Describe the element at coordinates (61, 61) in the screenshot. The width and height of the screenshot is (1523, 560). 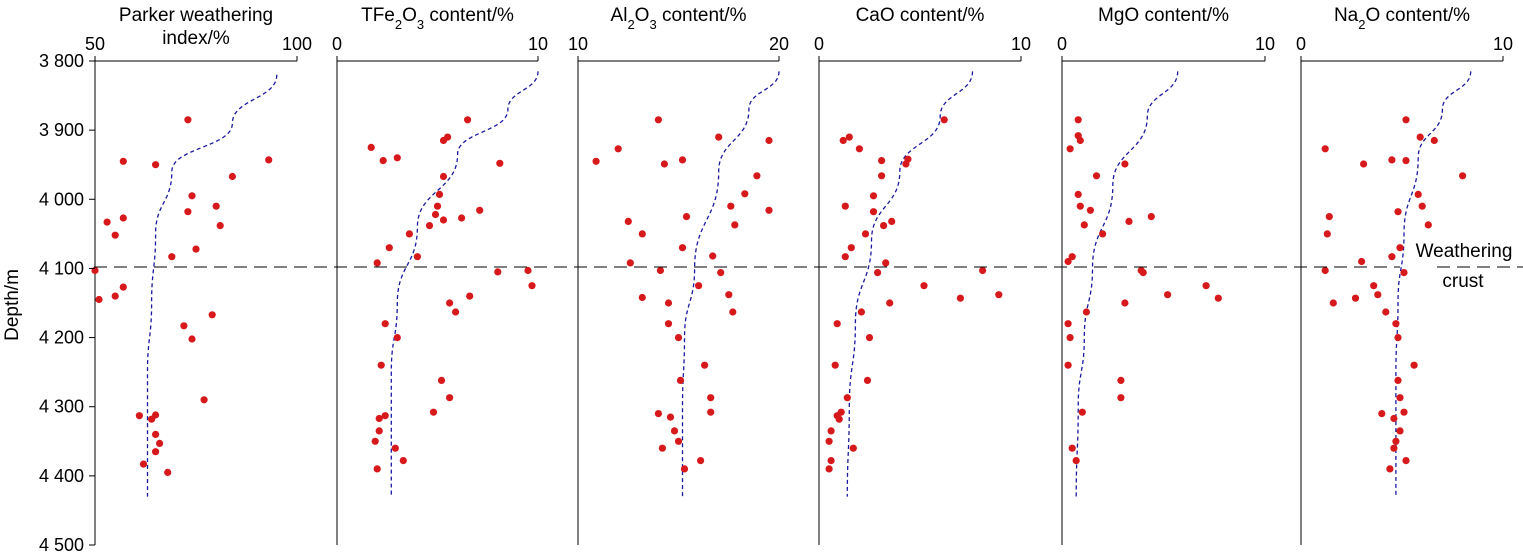
I see `depth-tick-label: 3 800` at that location.